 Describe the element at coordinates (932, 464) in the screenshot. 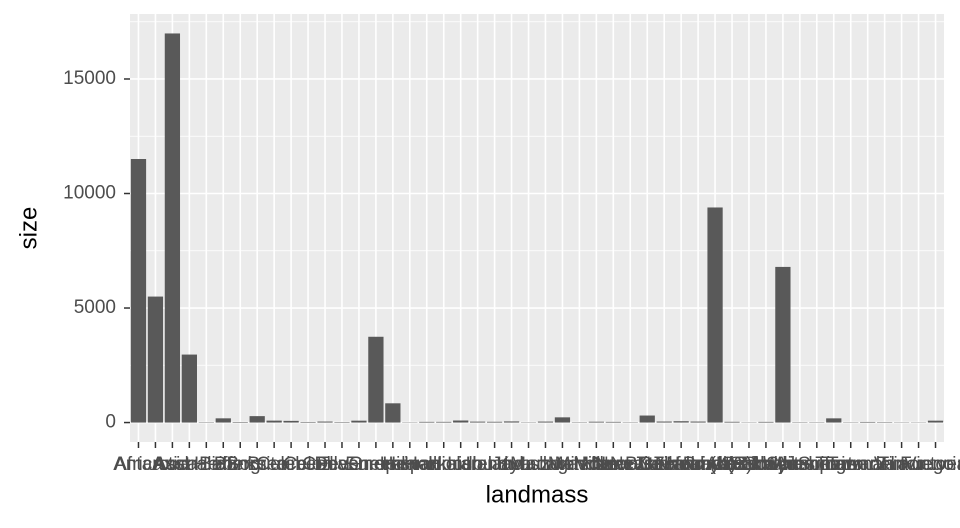

I see `x-tick-label: Victoria` at that location.